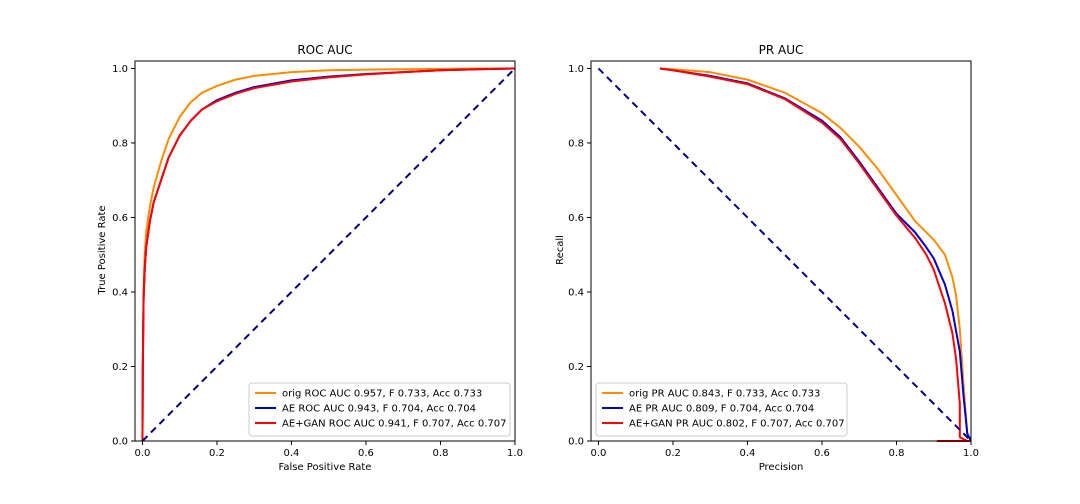 This screenshot has height=504, width=1080. What do you see at coordinates (822, 453) in the screenshot?
I see `pr-xtick-label: 0.6` at bounding box center [822, 453].